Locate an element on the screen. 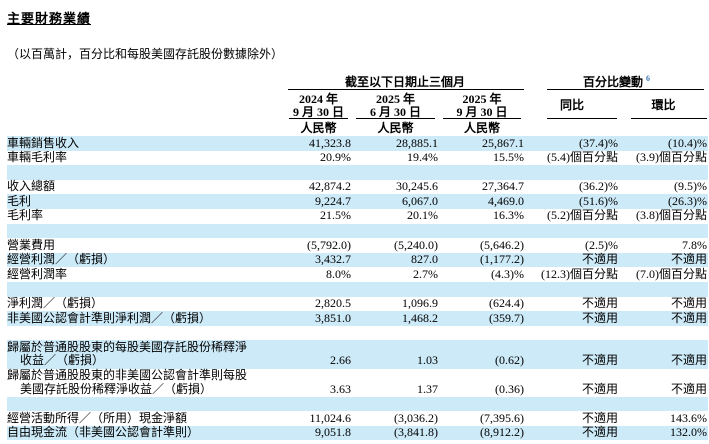  value-cell: 1.37 is located at coordinates (427, 388).